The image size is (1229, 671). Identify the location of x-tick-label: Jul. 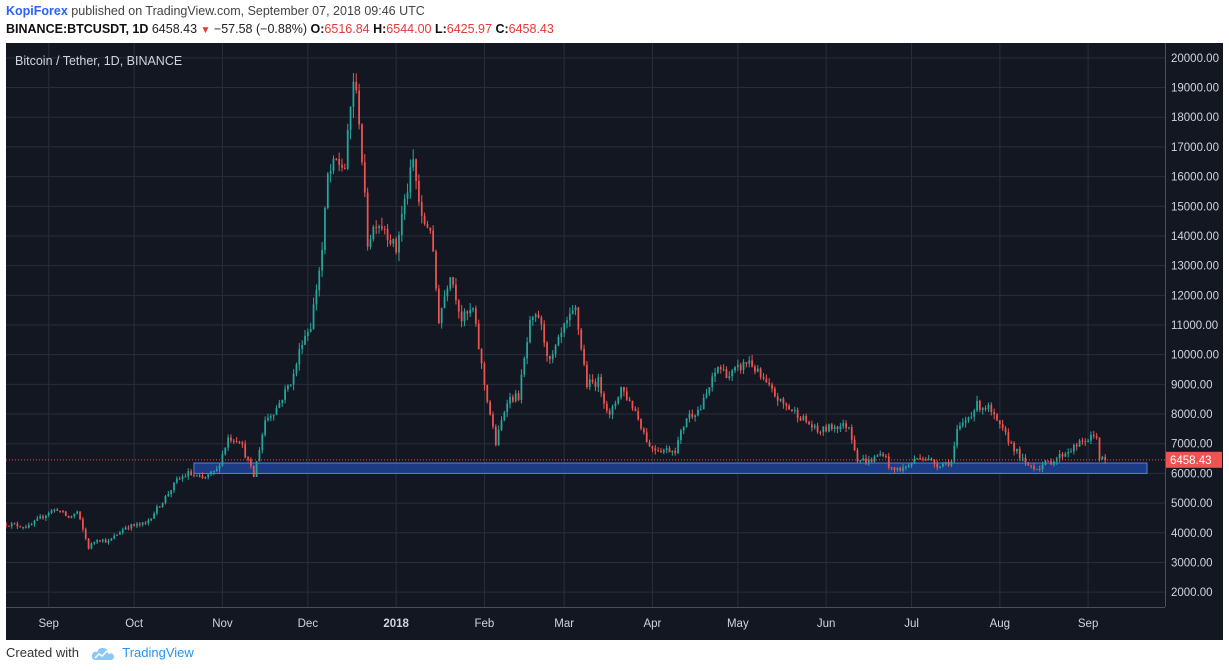
(911, 624).